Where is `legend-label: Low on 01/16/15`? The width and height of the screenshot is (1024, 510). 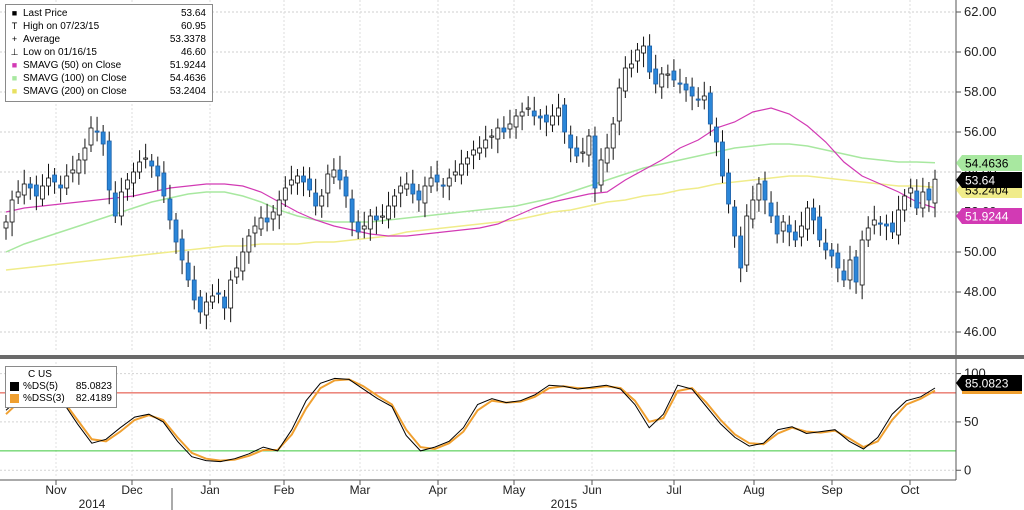
legend-label: Low on 01/16/15 is located at coordinates (60, 52).